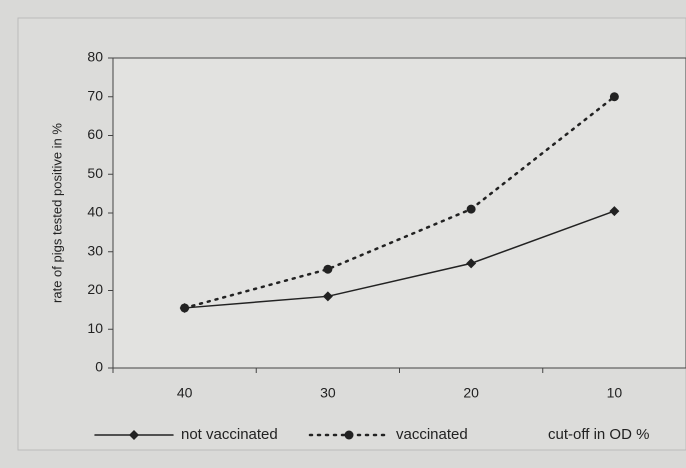  Describe the element at coordinates (95, 289) in the screenshot. I see `y-tick-label: 20` at that location.